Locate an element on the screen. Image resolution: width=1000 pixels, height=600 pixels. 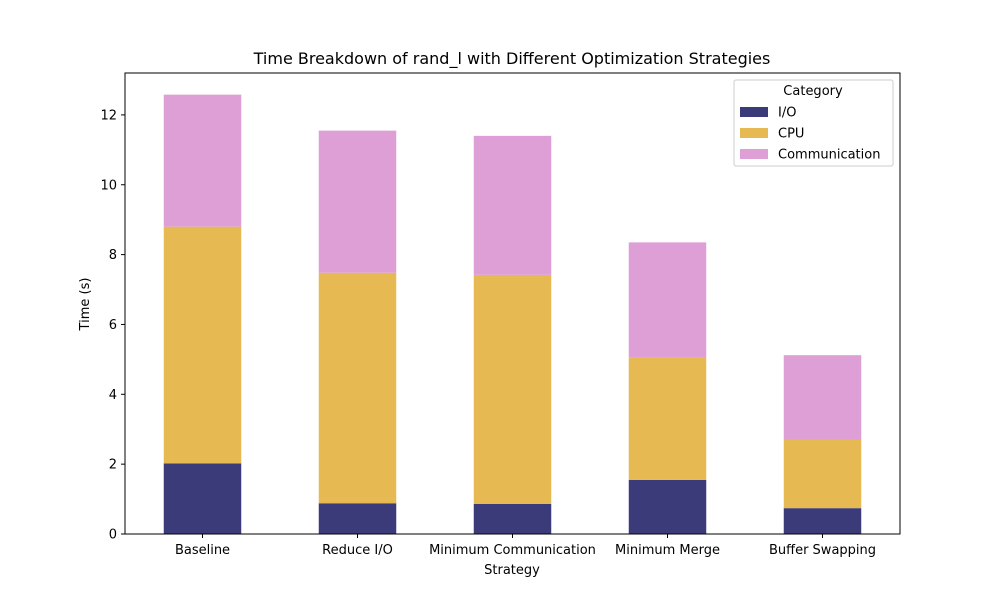
legend-entry-label: I/O is located at coordinates (787, 113).